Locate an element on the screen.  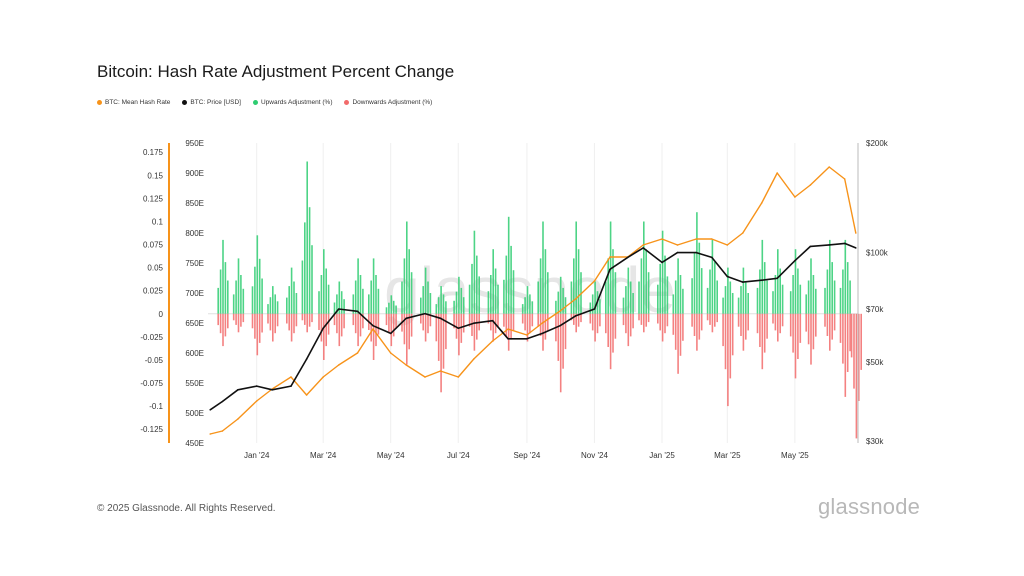
legend-item-downwards: Downwards Adjustment (%) is located at coordinates (388, 102).